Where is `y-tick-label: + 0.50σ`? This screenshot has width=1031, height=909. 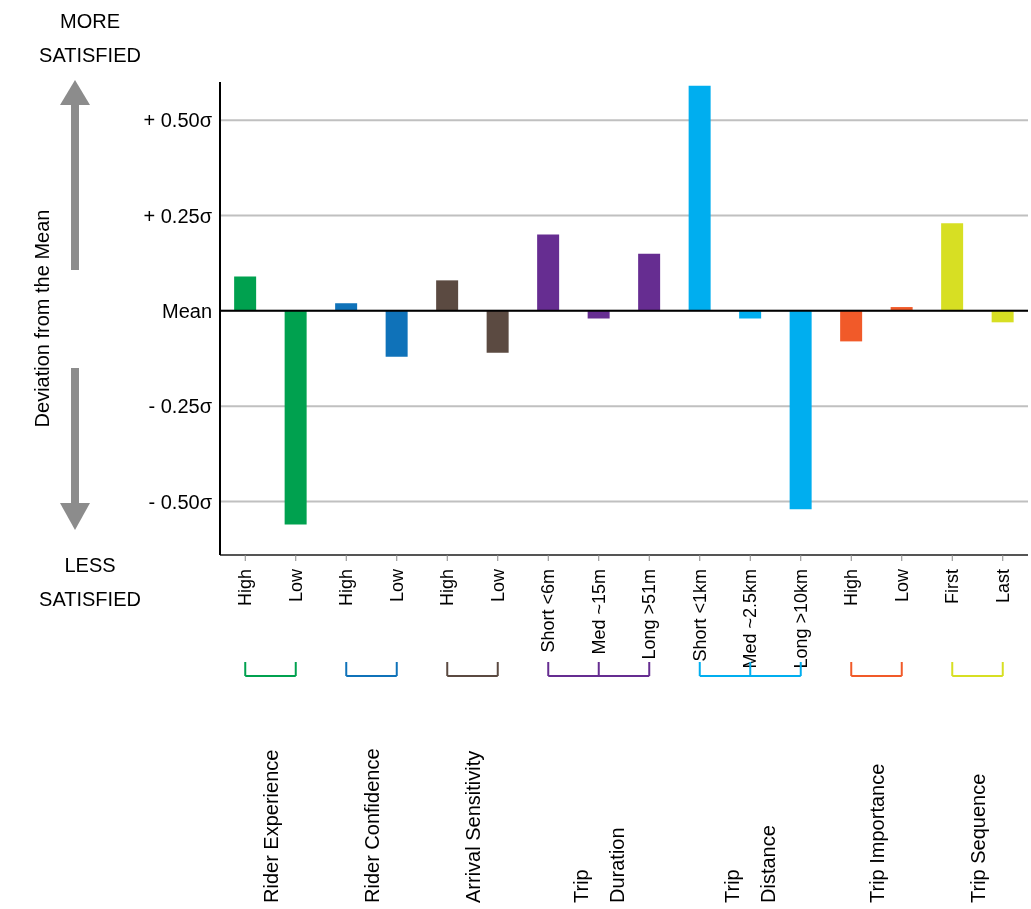
y-tick-label: + 0.50σ is located at coordinates (178, 120).